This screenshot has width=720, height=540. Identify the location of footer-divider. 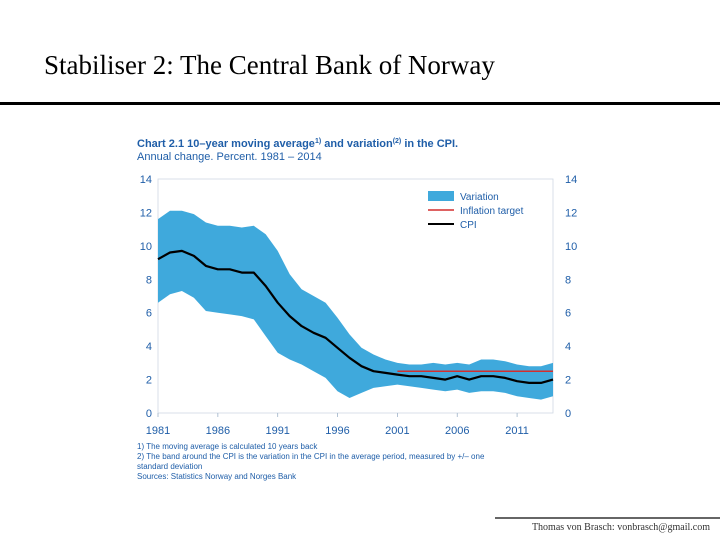
(607, 518).